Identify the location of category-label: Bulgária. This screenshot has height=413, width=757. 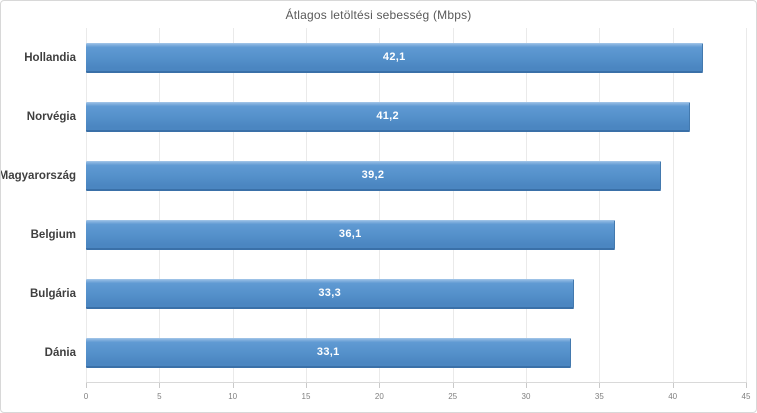
(52, 293).